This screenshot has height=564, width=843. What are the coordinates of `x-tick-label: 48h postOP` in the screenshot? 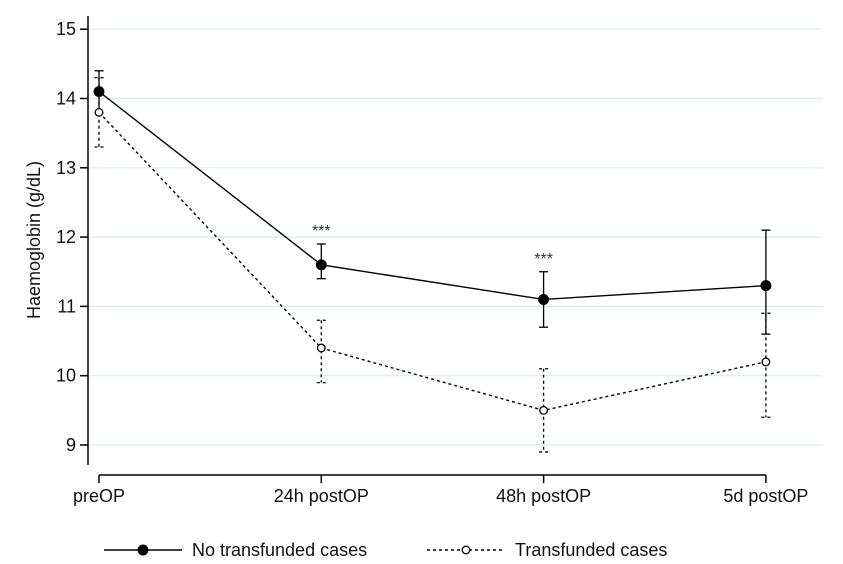 It's located at (543, 496).